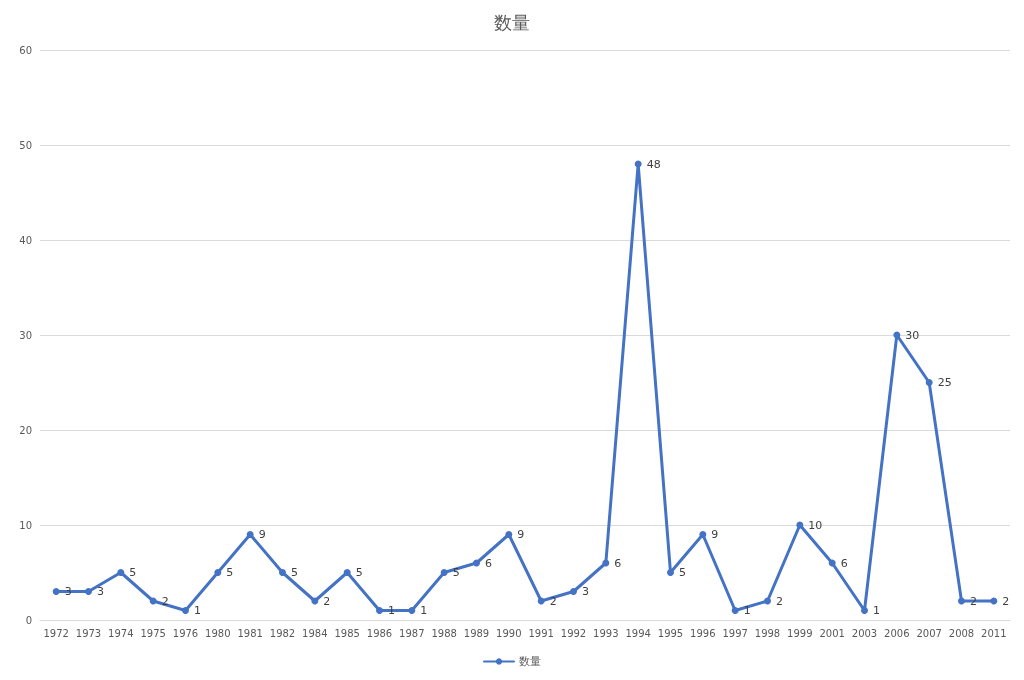 This screenshot has width=1024, height=680. I want to click on y-tick-label: 40, so click(25, 240).